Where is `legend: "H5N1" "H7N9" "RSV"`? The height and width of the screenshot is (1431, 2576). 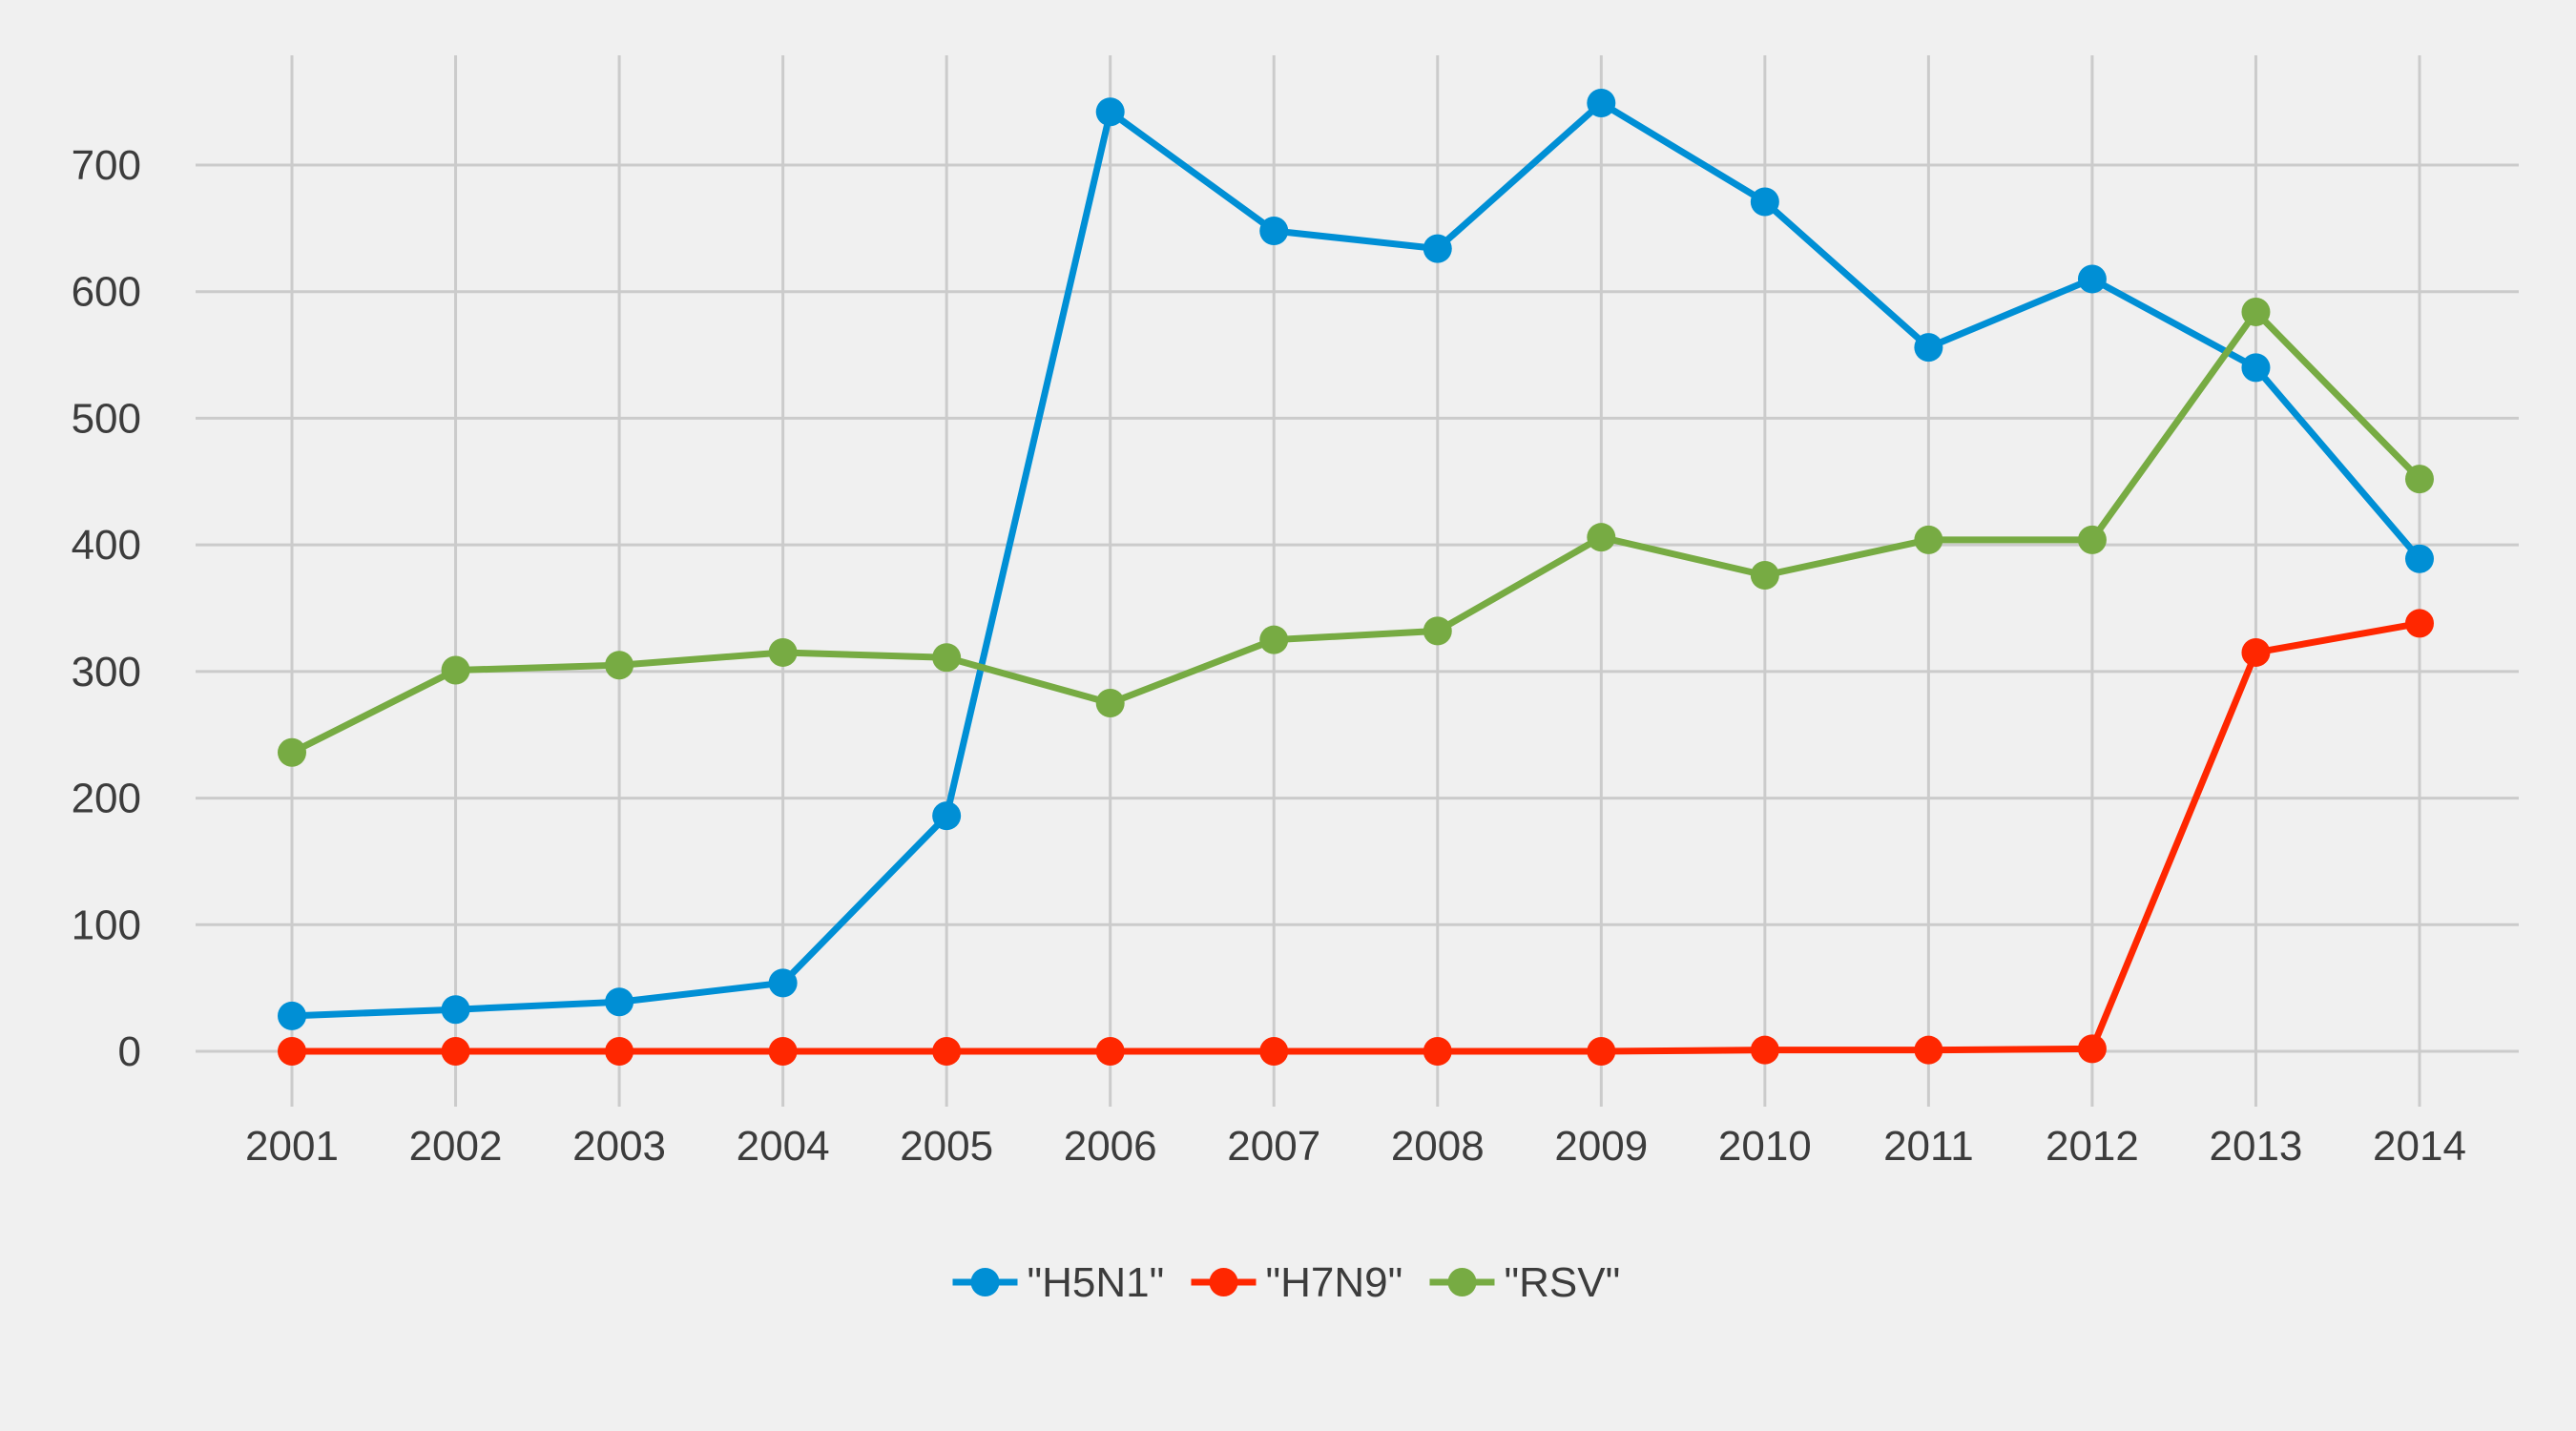
legend: "H5N1" "H7N9" "RSV" is located at coordinates (1286, 1282).